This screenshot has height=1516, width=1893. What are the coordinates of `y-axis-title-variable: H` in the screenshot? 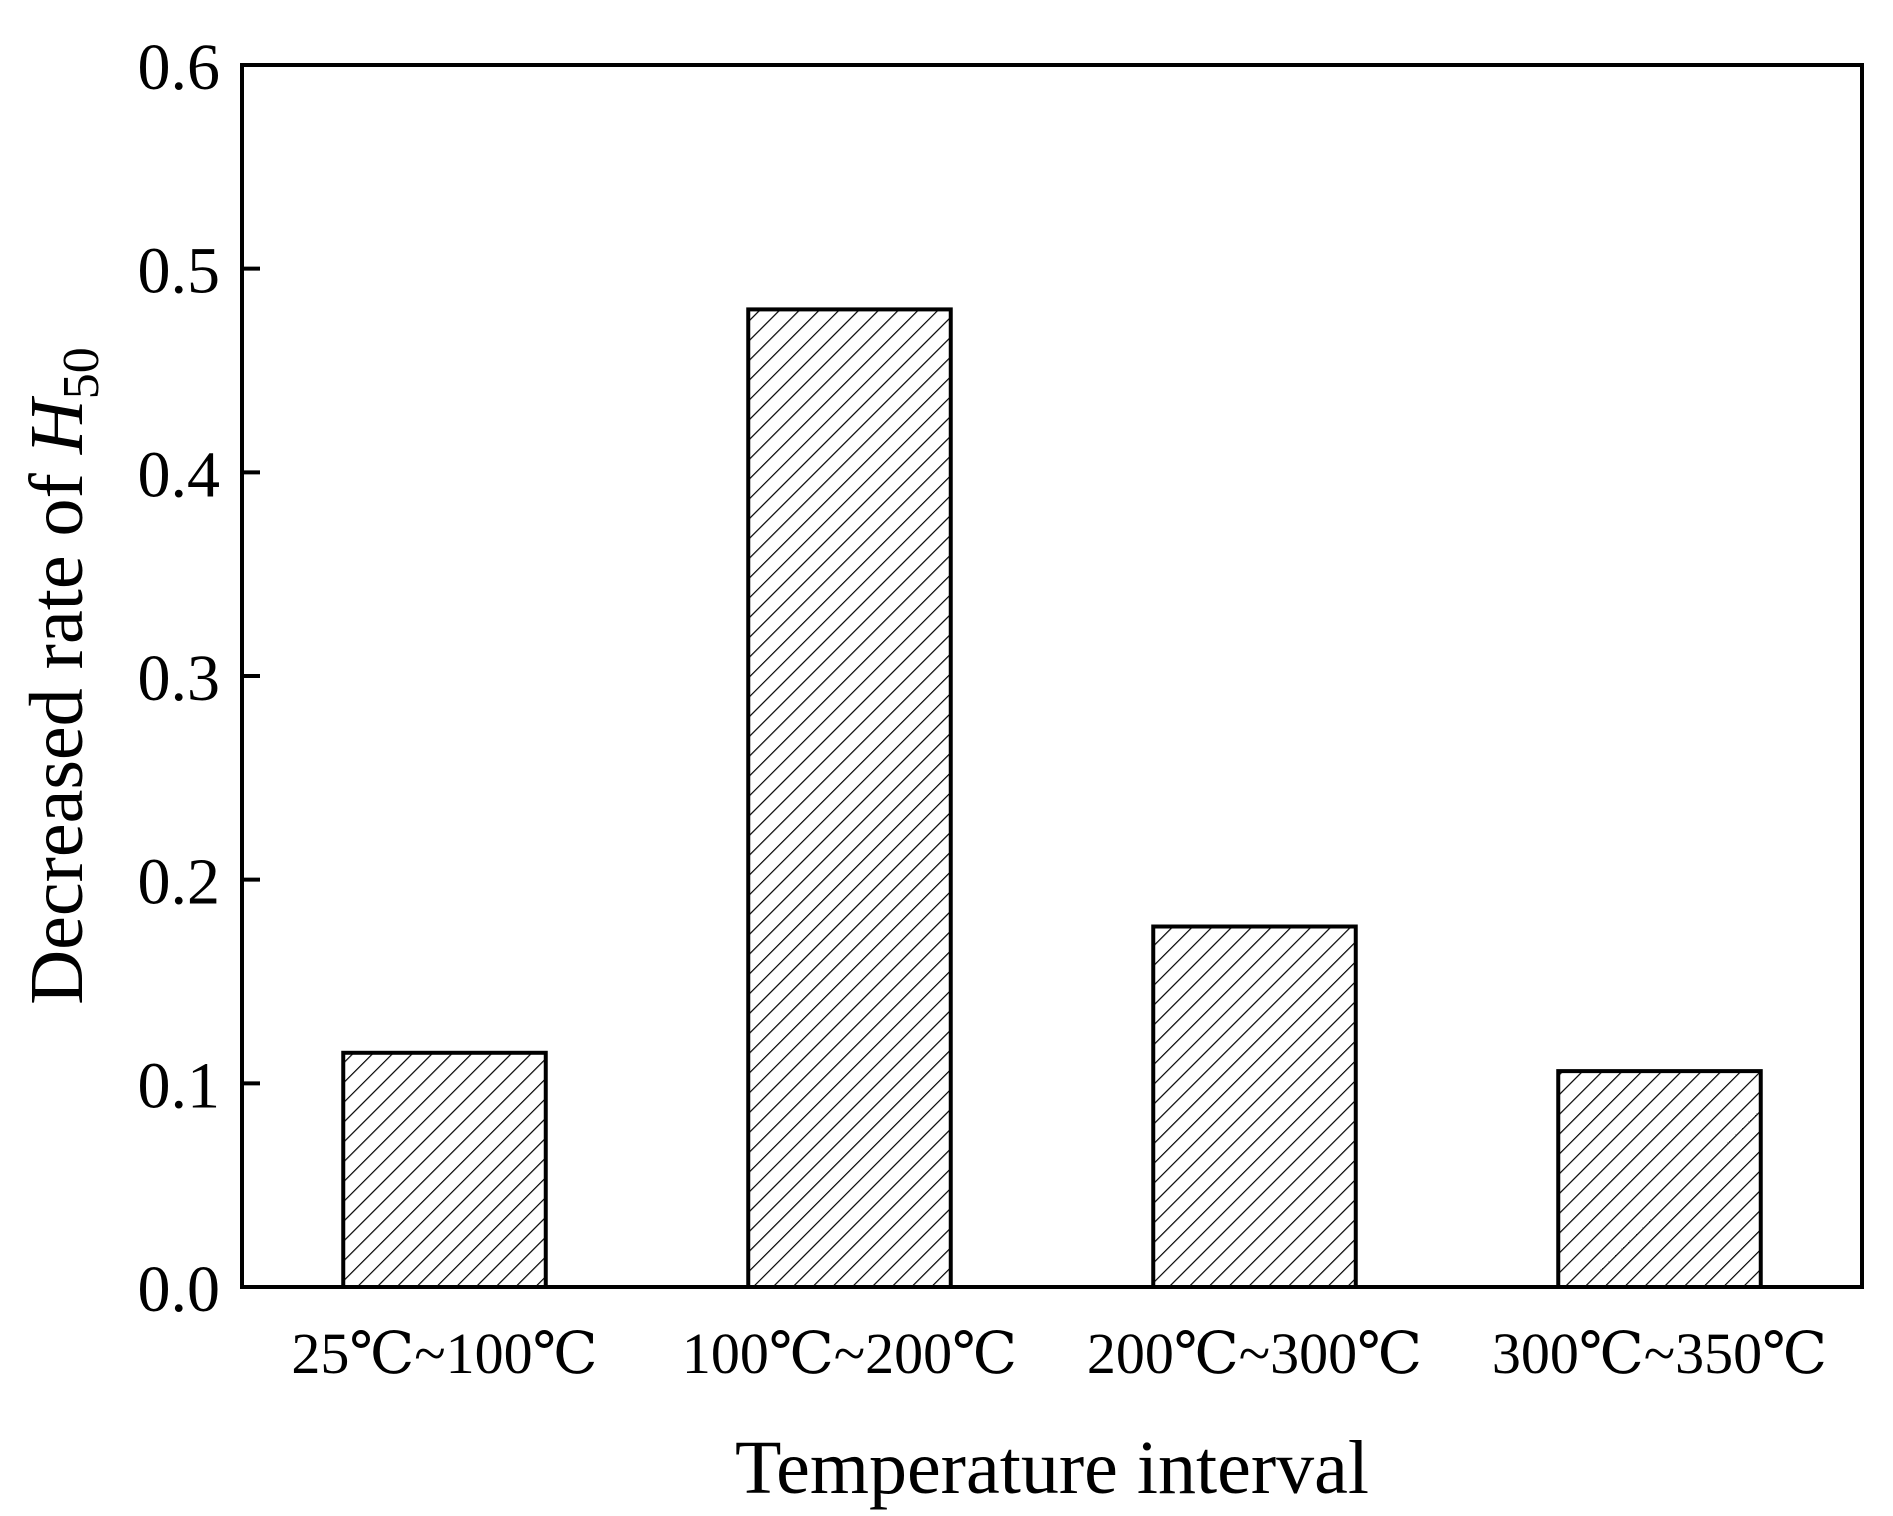 It's located at (57, 425).